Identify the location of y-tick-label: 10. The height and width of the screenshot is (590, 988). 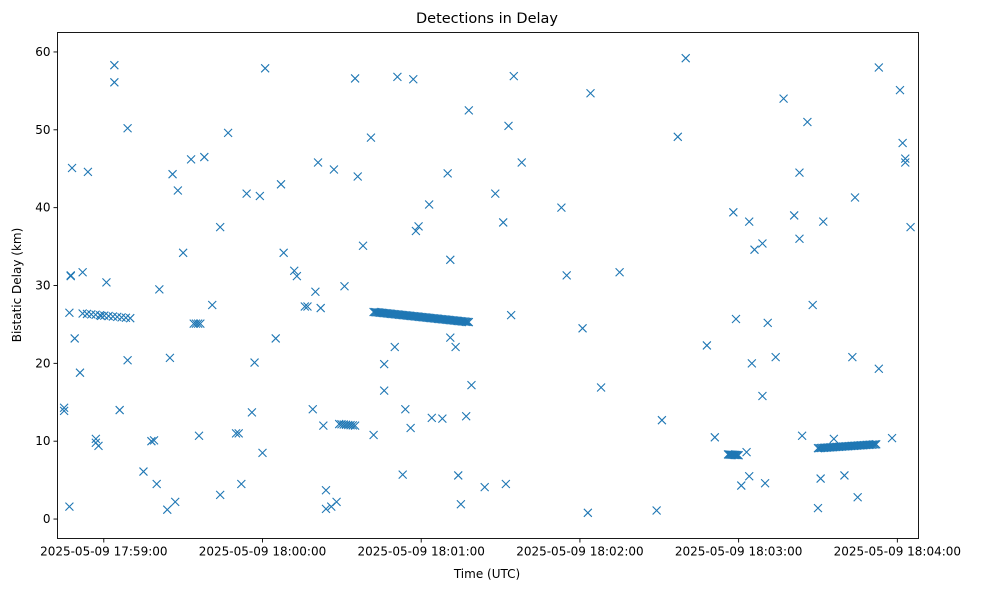
(42, 441).